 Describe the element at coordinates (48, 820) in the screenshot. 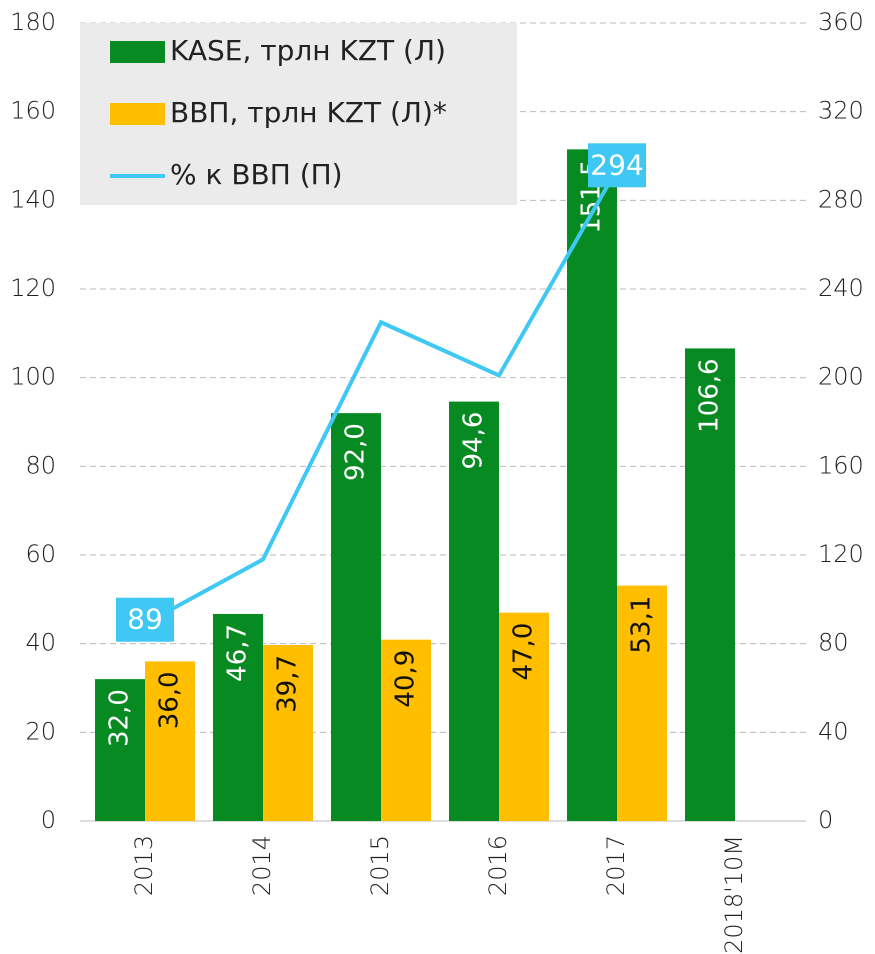

I see `y-tick-label: 0` at that location.